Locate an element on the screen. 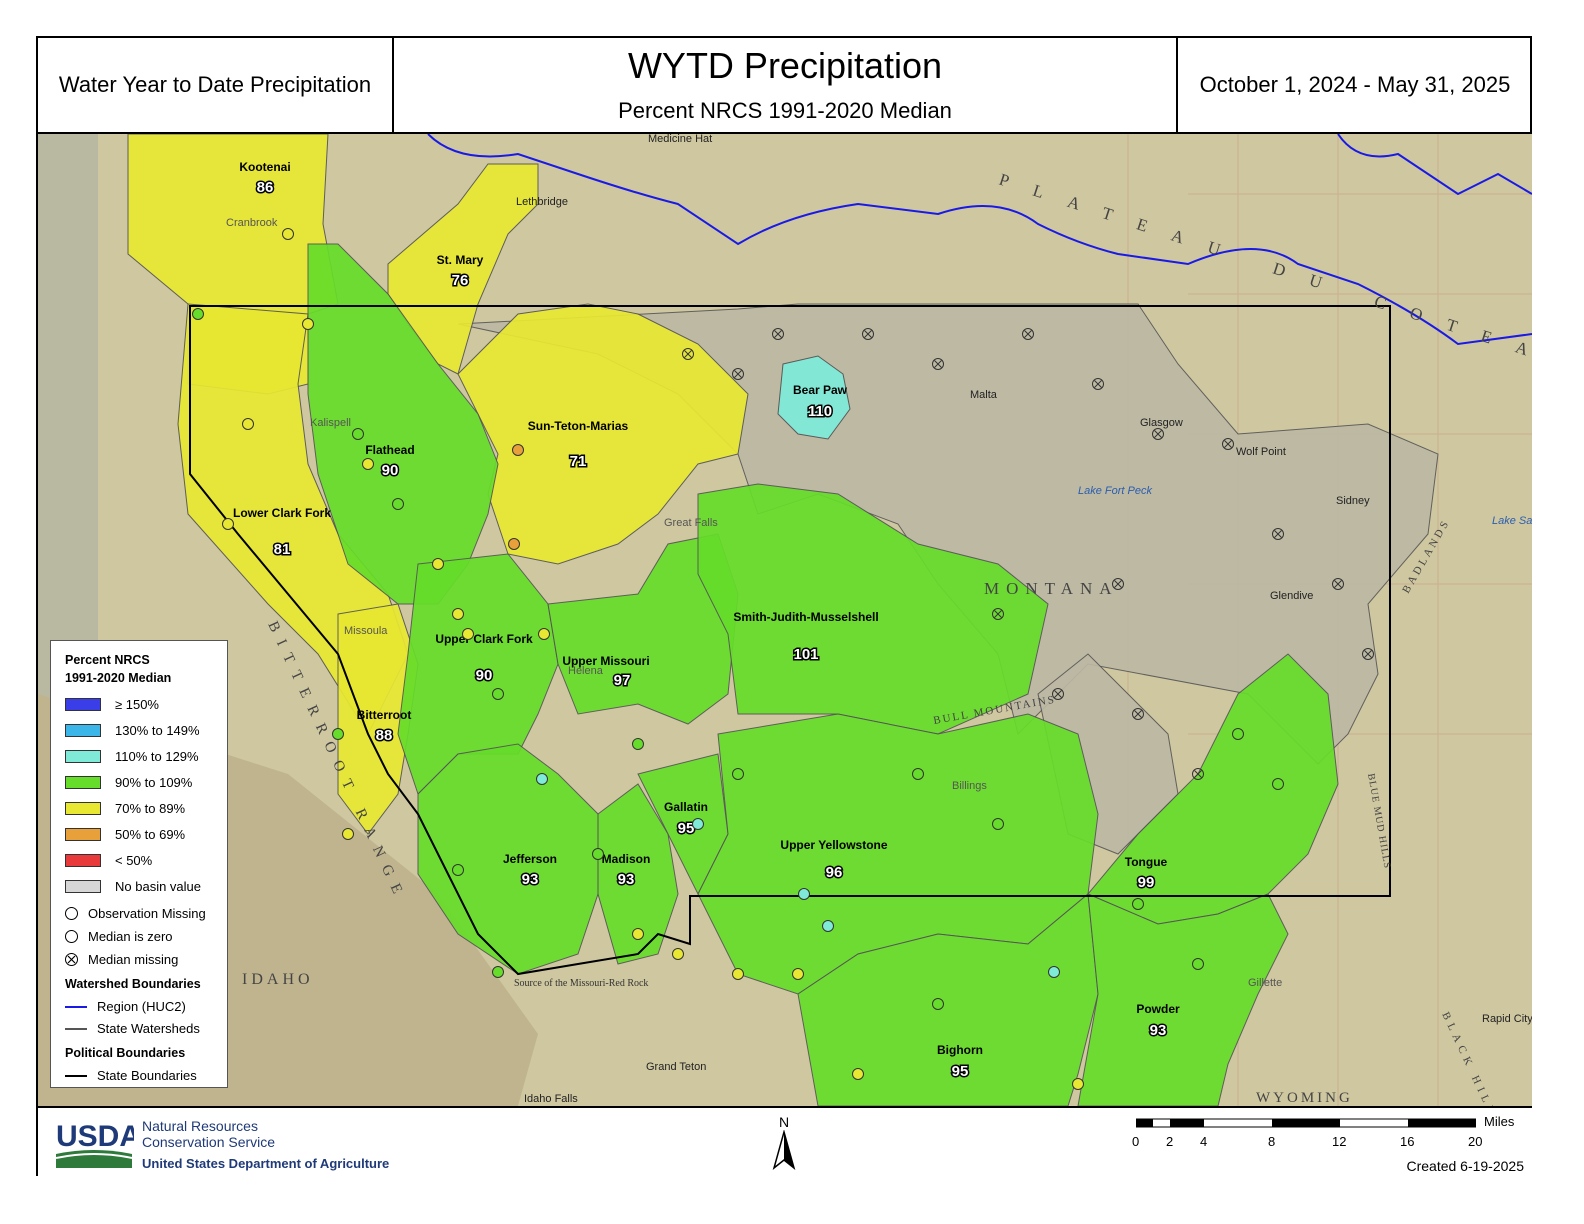 Image resolution: width=1584 pixels, height=1224 pixels. legend-label: Region (HUC2) is located at coordinates (141, 1006).